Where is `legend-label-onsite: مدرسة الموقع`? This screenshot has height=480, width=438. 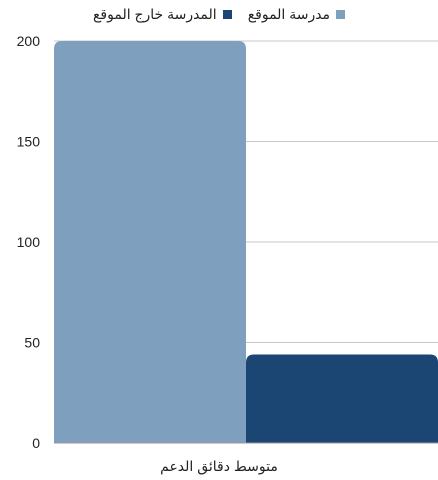 legend-label-onsite: مدرسة الموقع is located at coordinates (289, 14).